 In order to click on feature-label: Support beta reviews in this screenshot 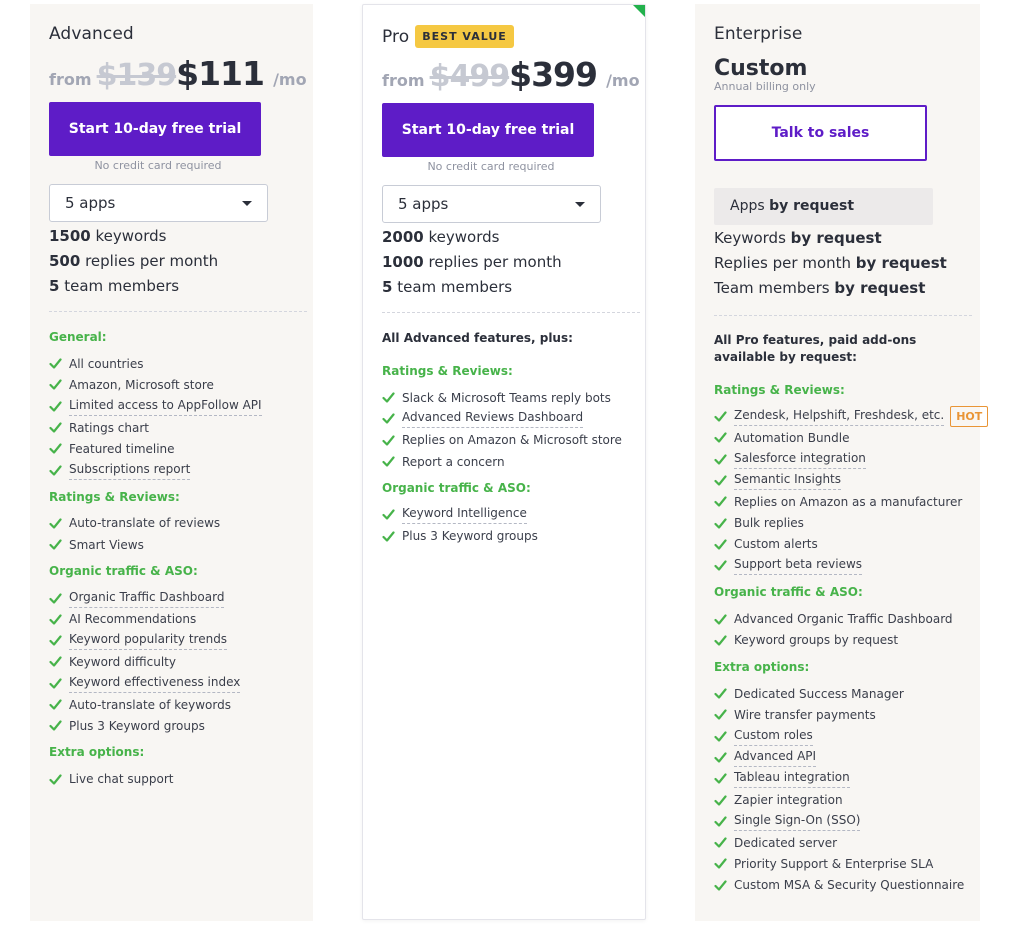, I will do `click(798, 566)`.